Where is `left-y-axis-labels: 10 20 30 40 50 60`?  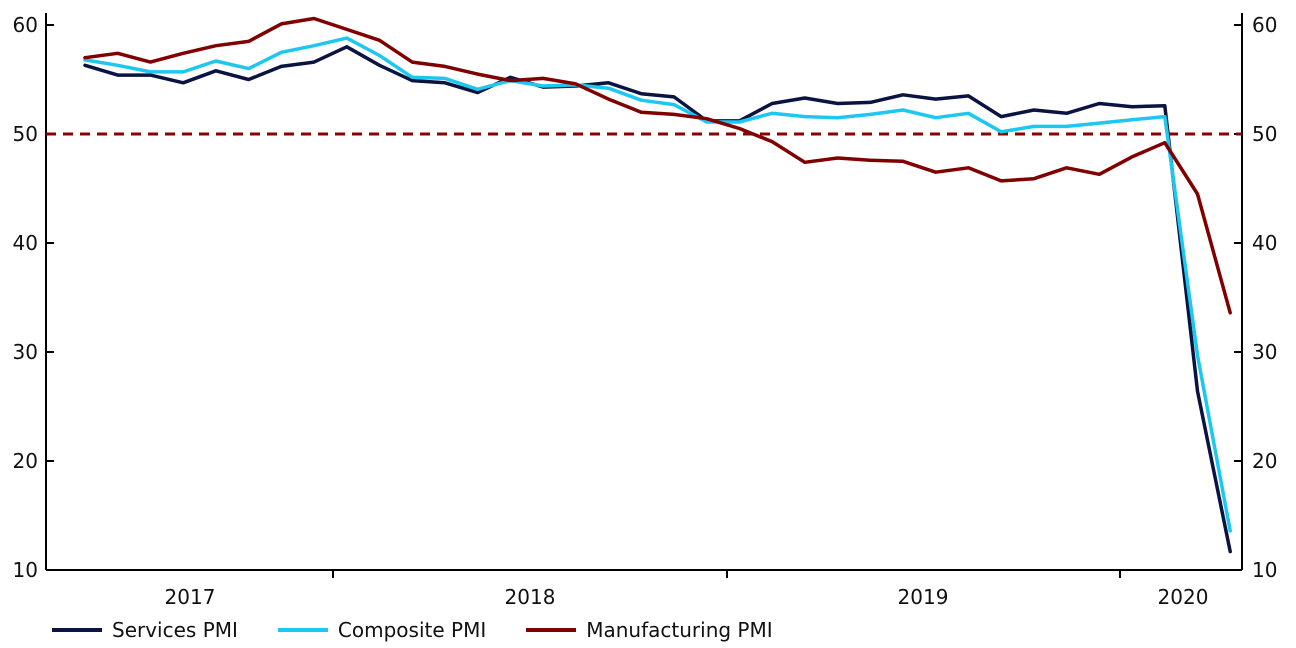 left-y-axis-labels: 10 20 30 40 50 60 is located at coordinates (25, 297).